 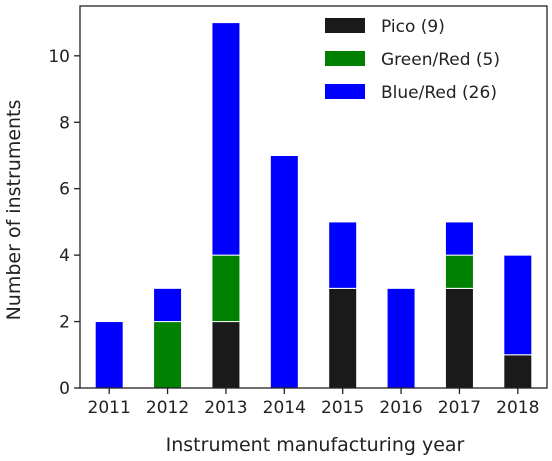 I want to click on y-tick-label: 6, so click(x=64, y=190).